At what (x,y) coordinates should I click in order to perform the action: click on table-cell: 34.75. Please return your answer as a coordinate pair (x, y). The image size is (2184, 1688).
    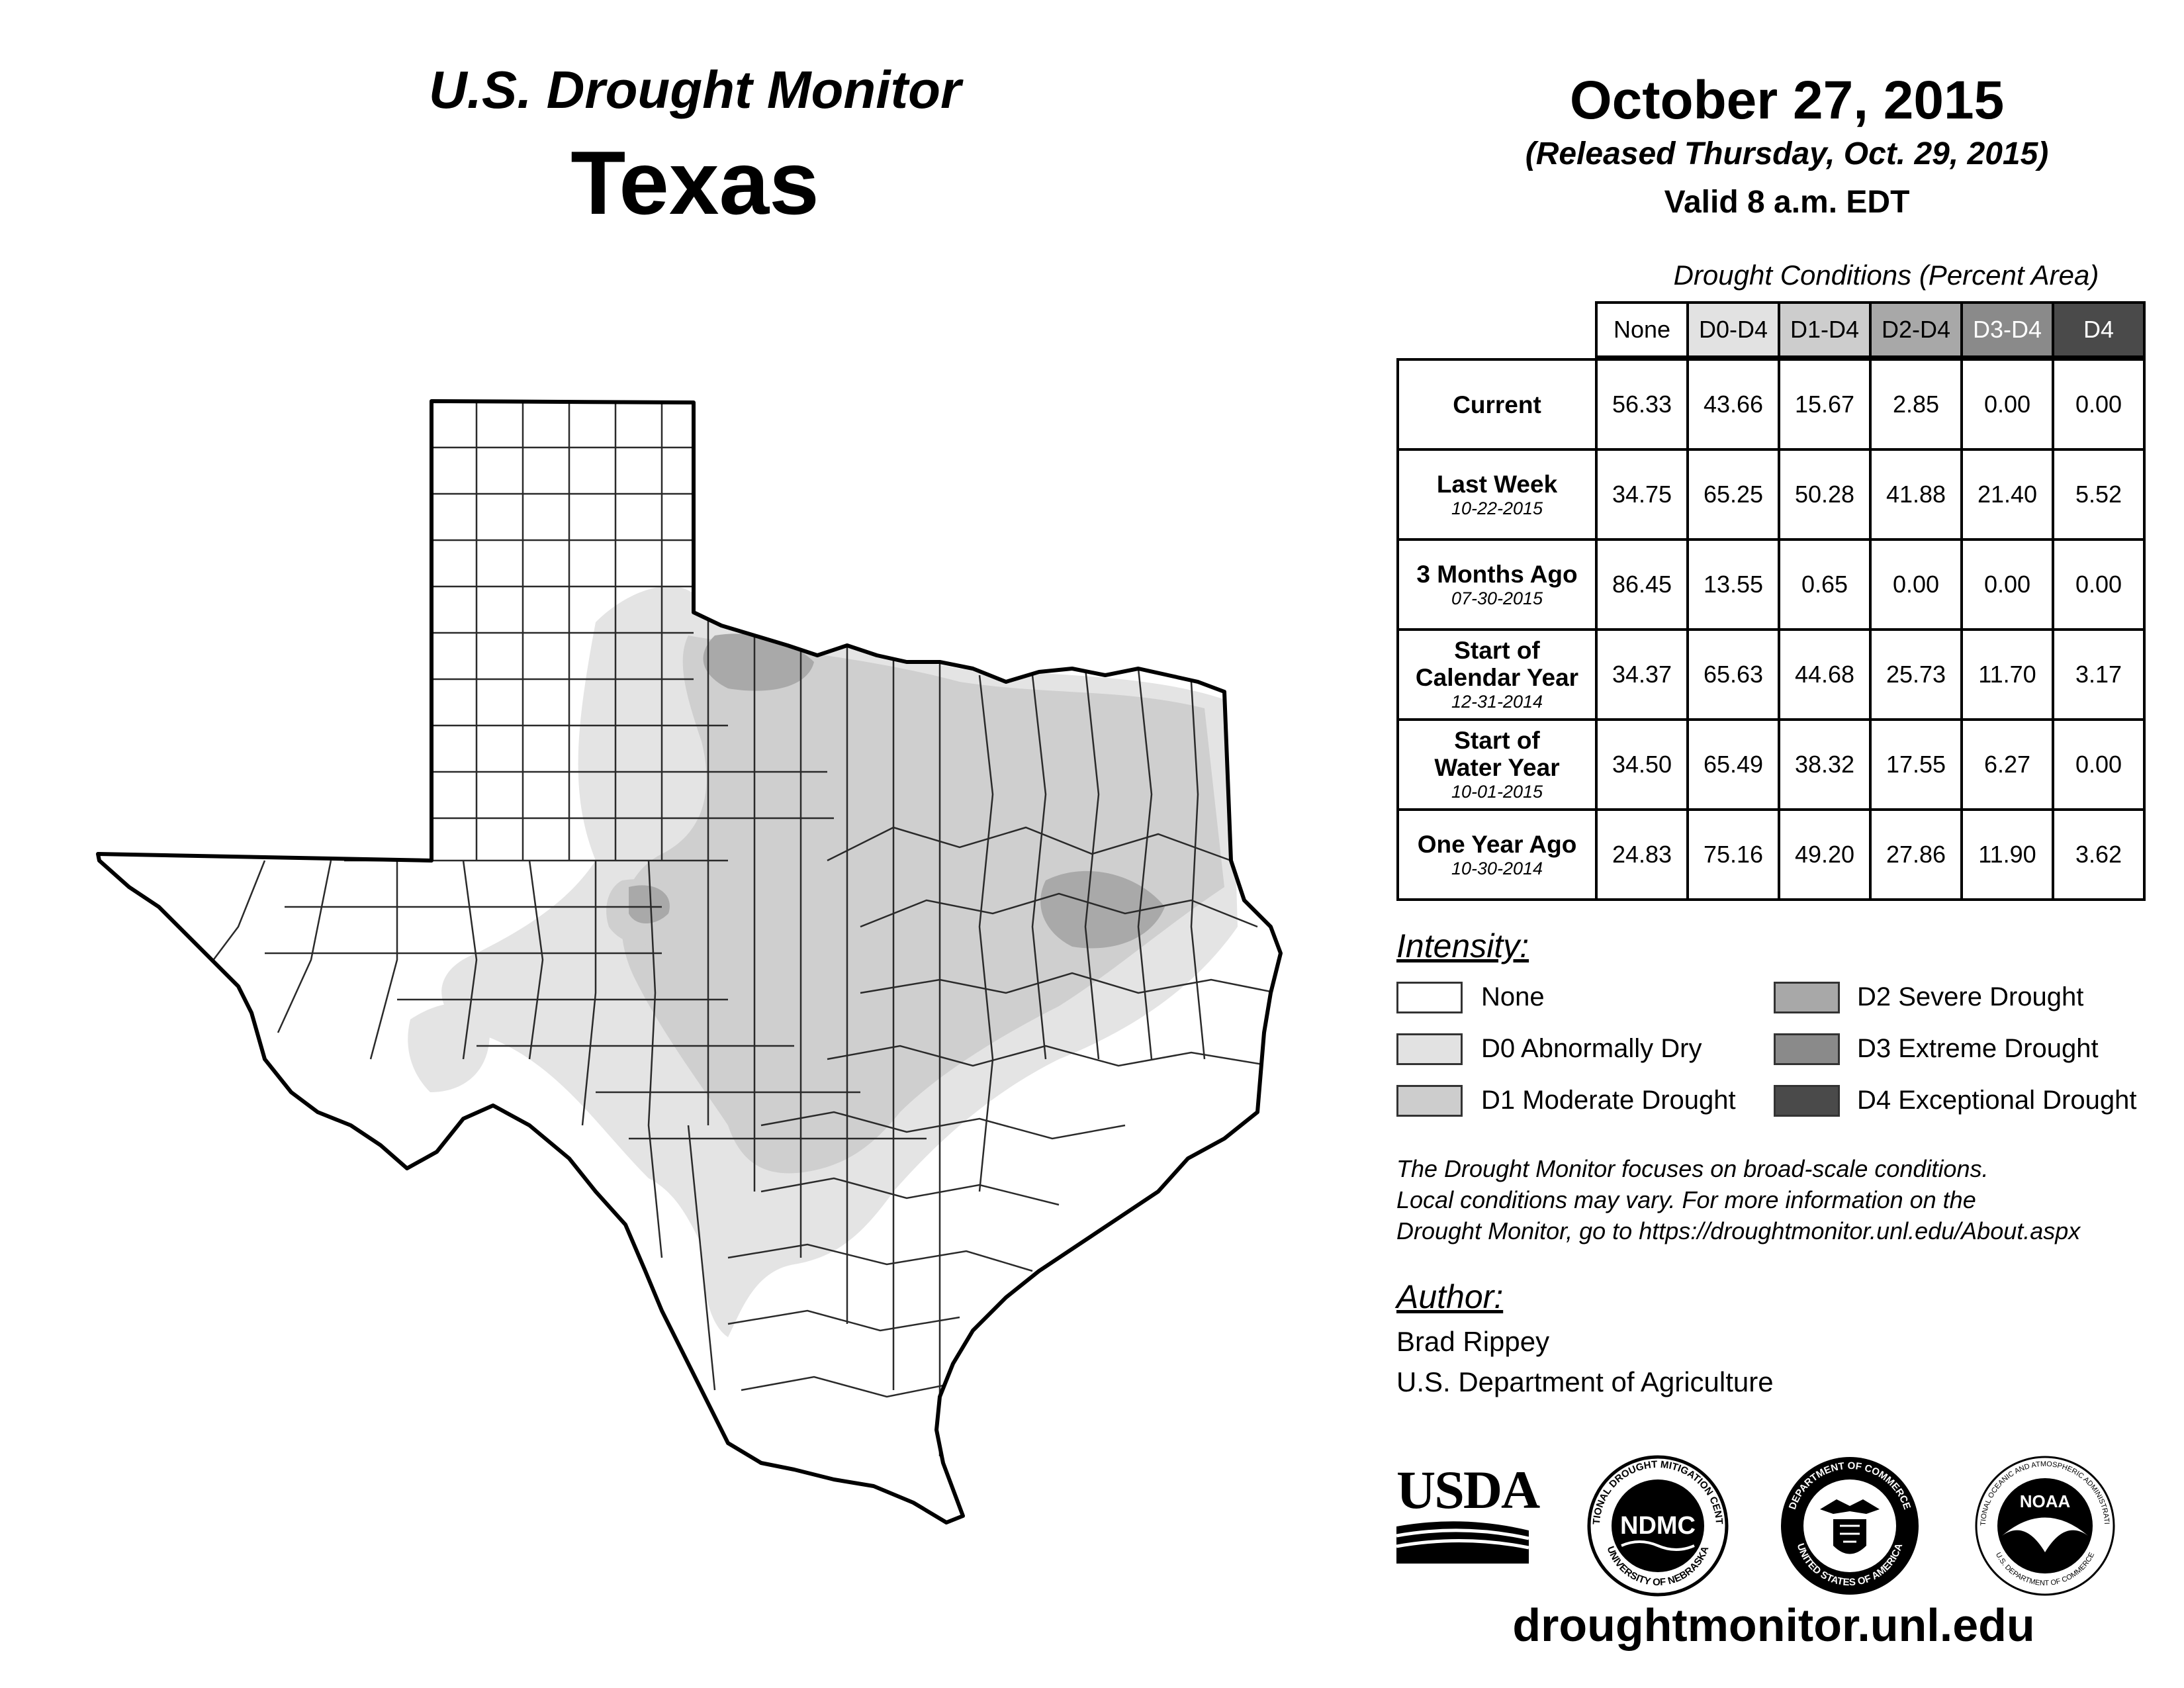
    Looking at the image, I should click on (1642, 494).